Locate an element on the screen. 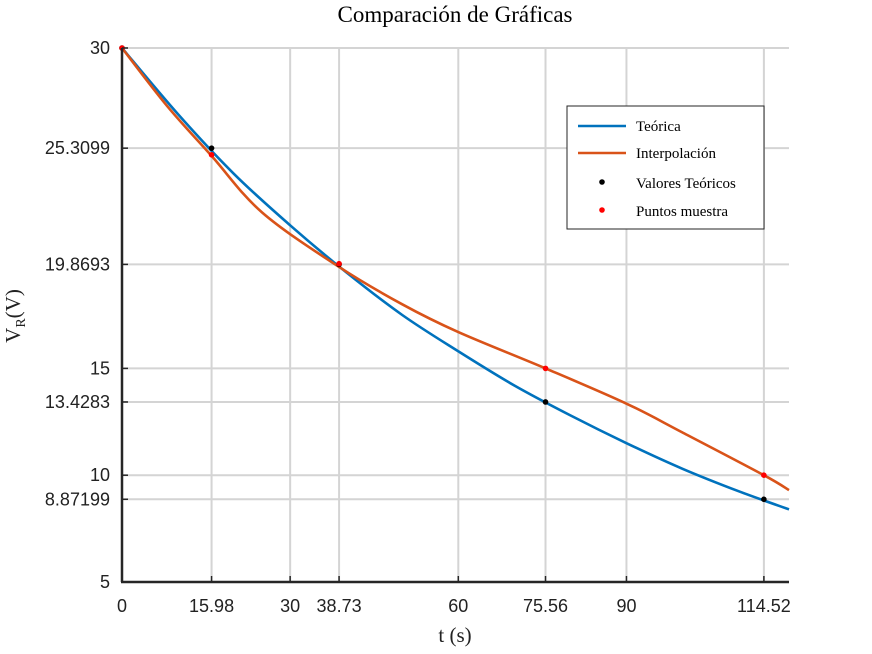  x-tick-label-5: 75.56 is located at coordinates (545, 606).